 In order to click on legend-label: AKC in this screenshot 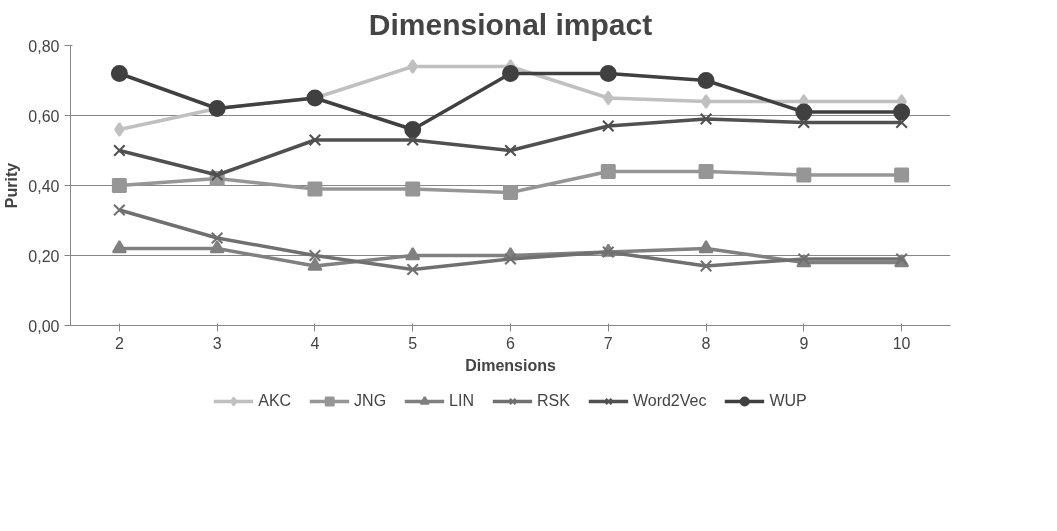, I will do `click(275, 401)`.